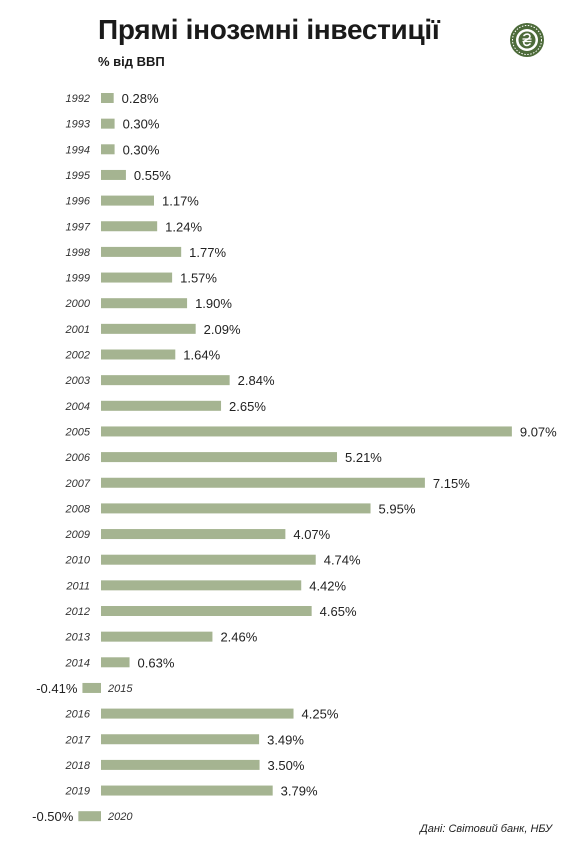 Image resolution: width=570 pixels, height=848 pixels. Describe the element at coordinates (78, 509) in the screenshot. I see `year-label-2008: 2008` at that location.